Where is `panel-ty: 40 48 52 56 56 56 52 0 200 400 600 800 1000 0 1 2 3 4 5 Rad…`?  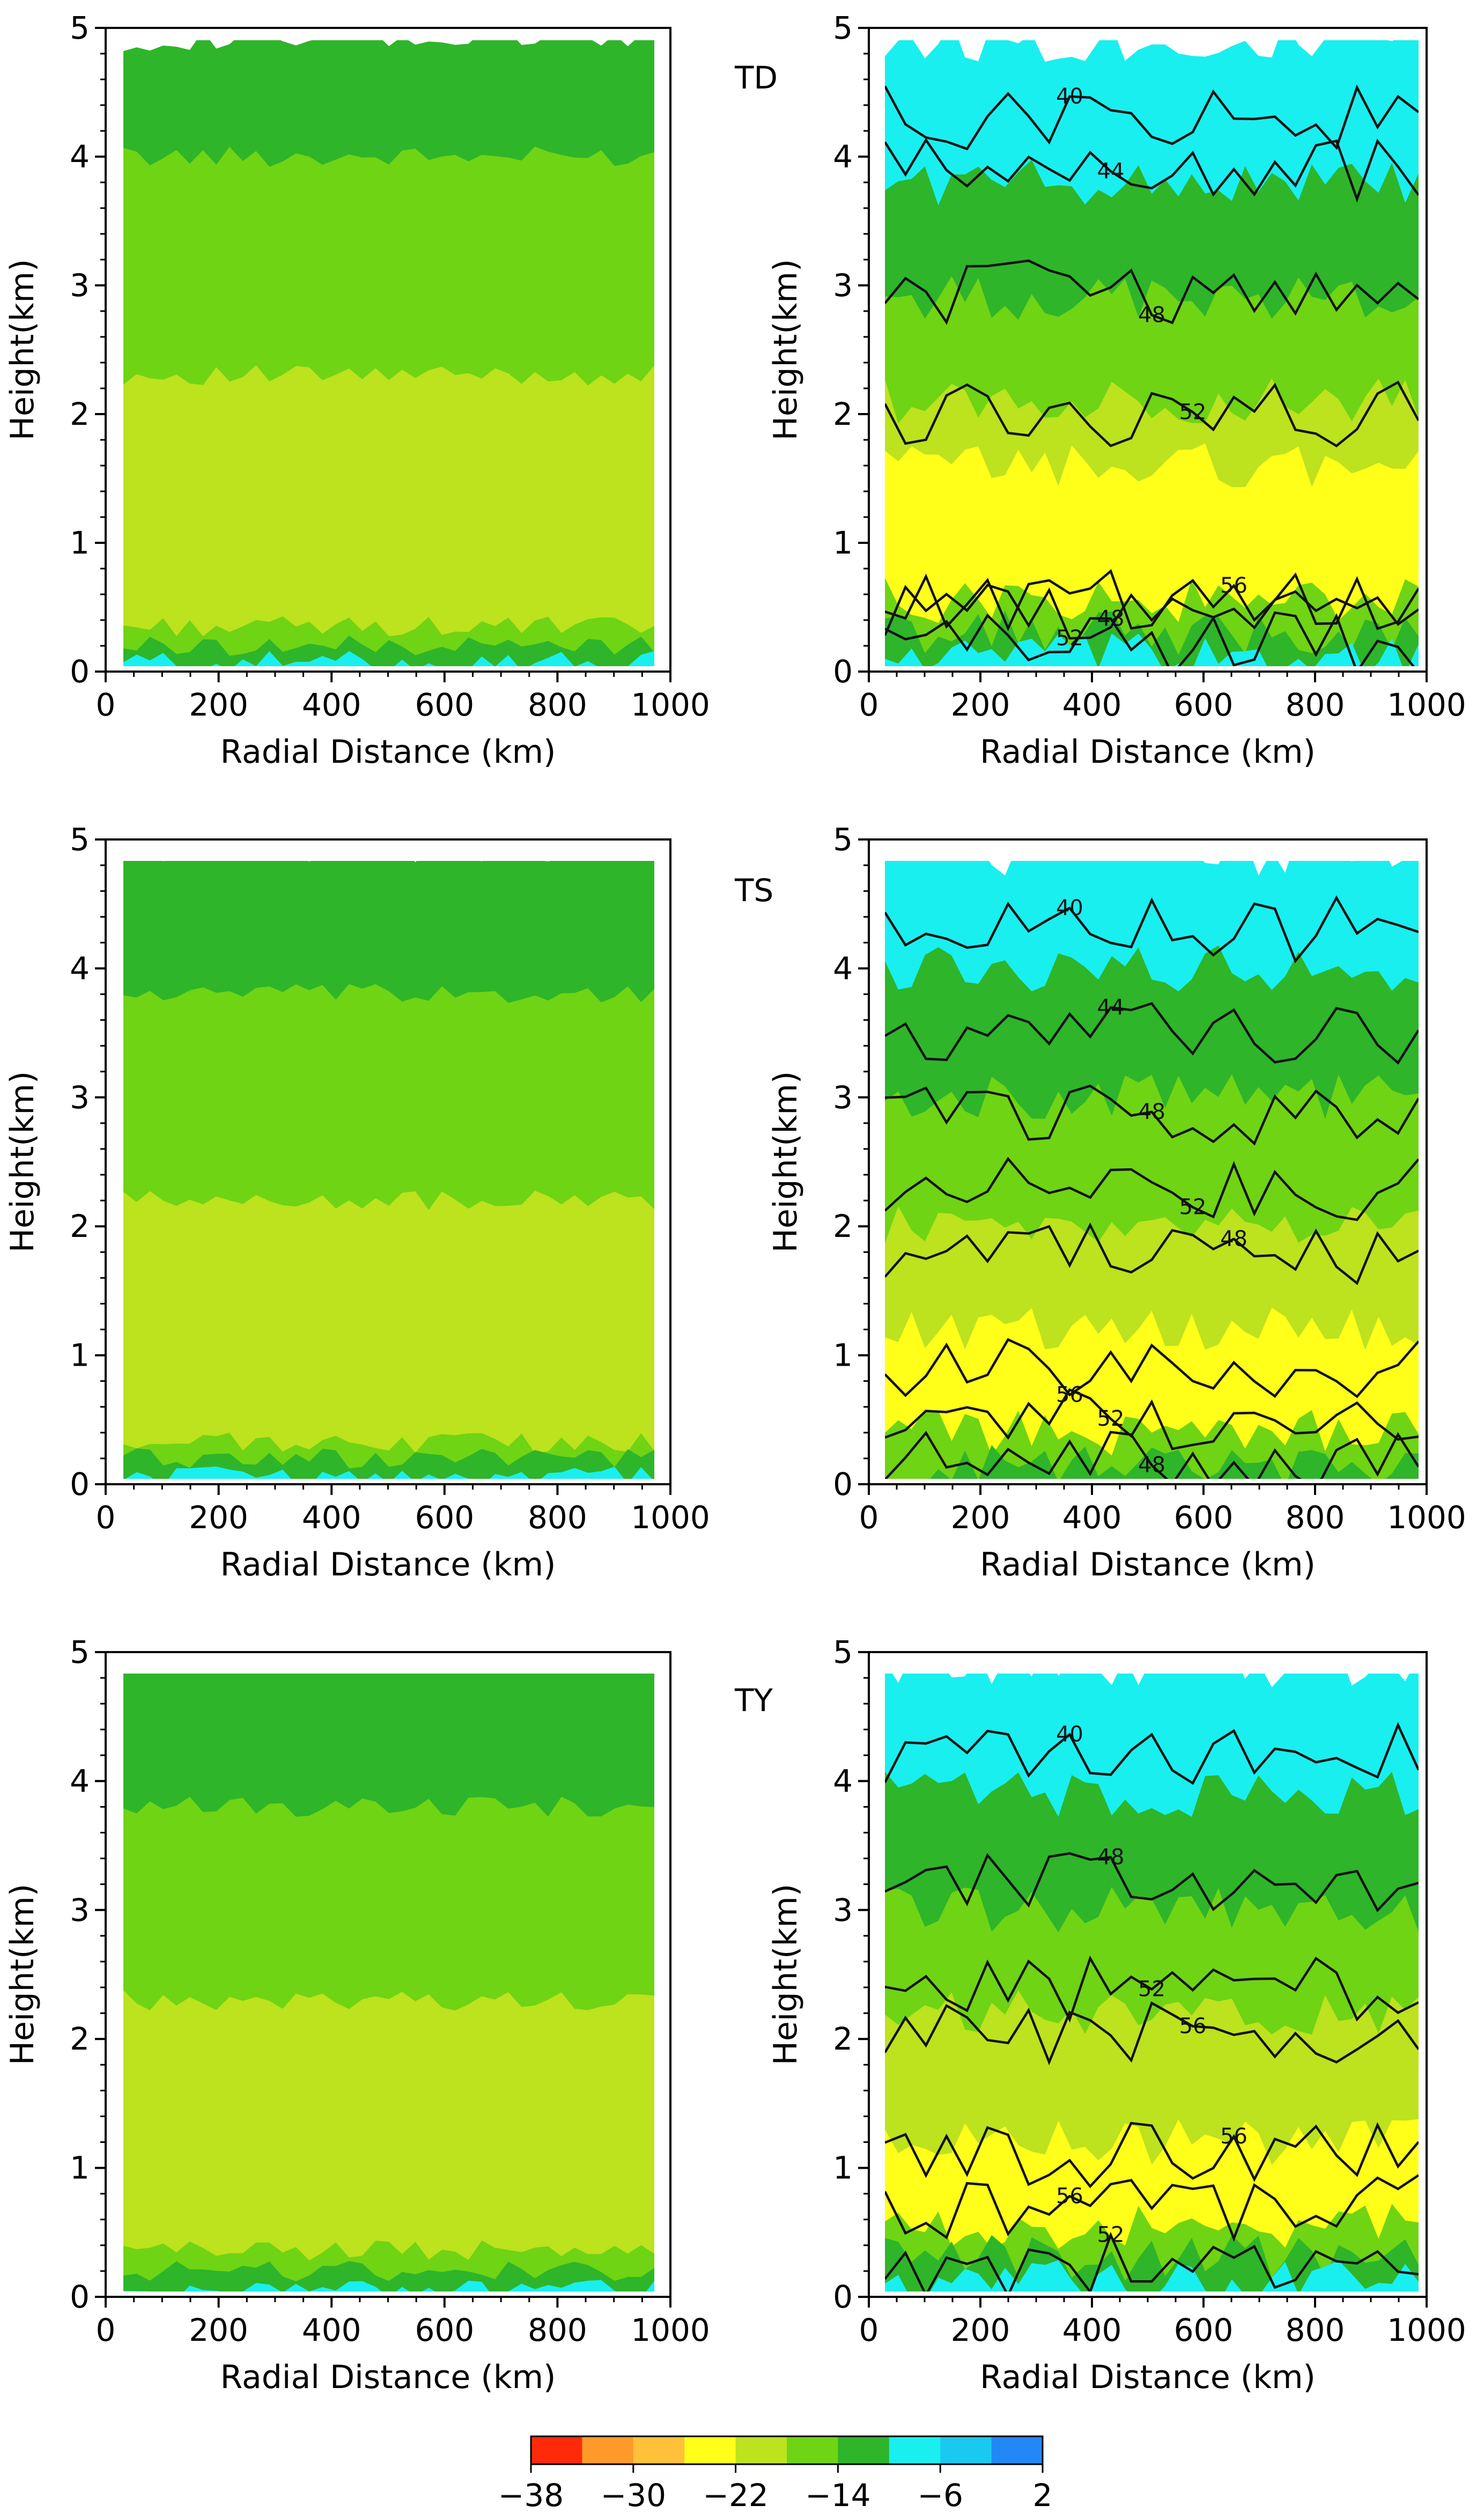
panel-ty: 40 48 52 56 56 56 52 0 200 400 600 800 1000 0 1 2 3 4 5 Rad… is located at coordinates (1100, 2015).